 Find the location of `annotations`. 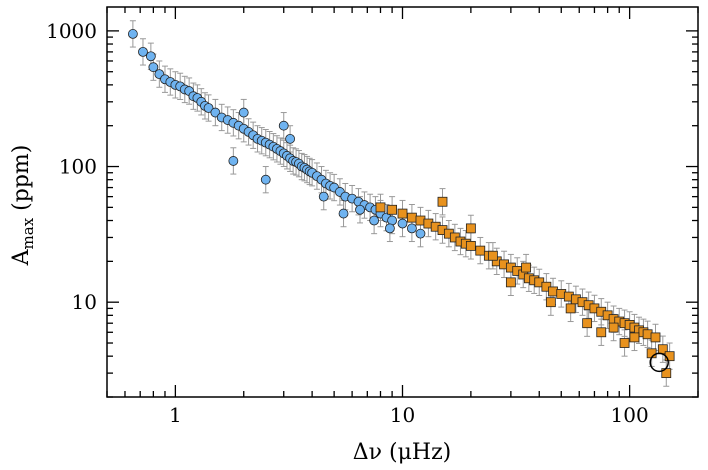

annotations is located at coordinates (659, 362).